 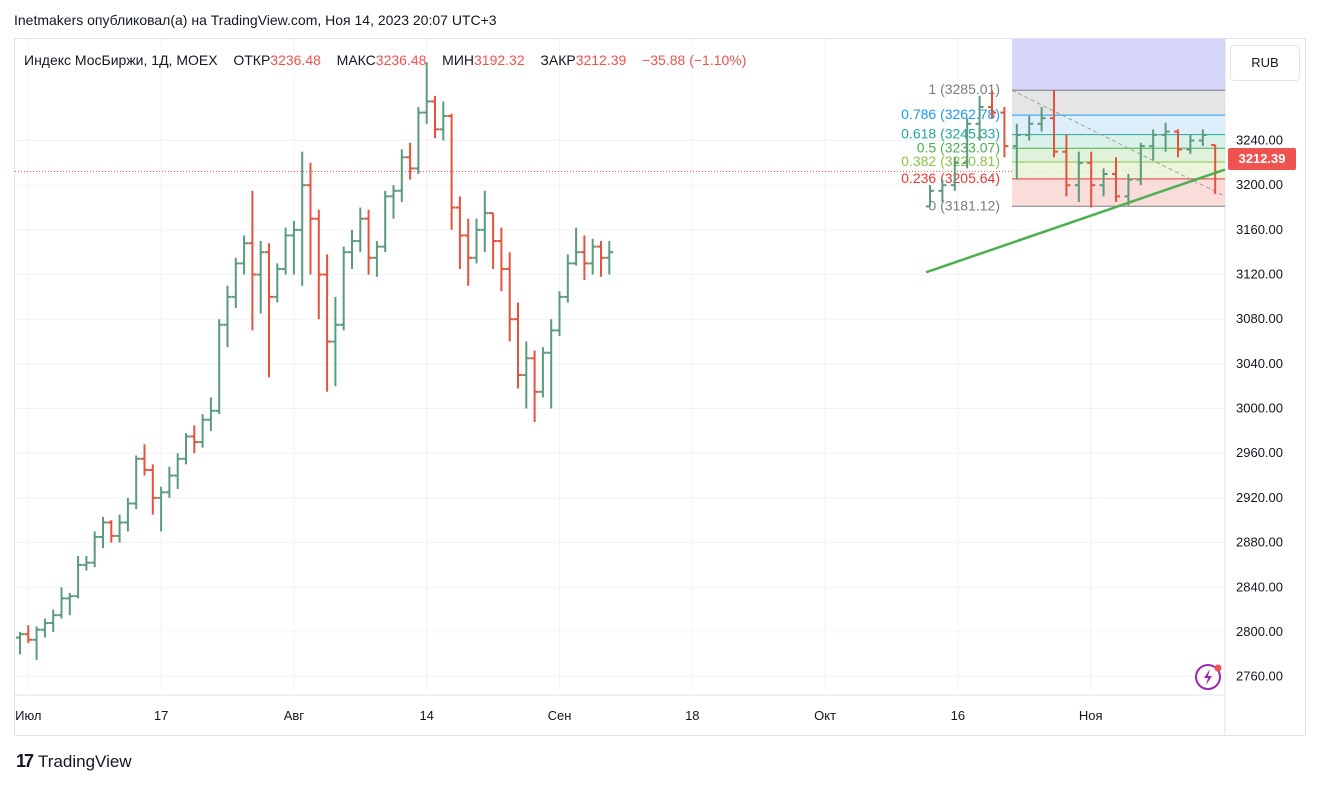 What do you see at coordinates (121, 60) in the screenshot?
I see `symbol-name: Индекс МосБиржи, 1Д, MOEX` at bounding box center [121, 60].